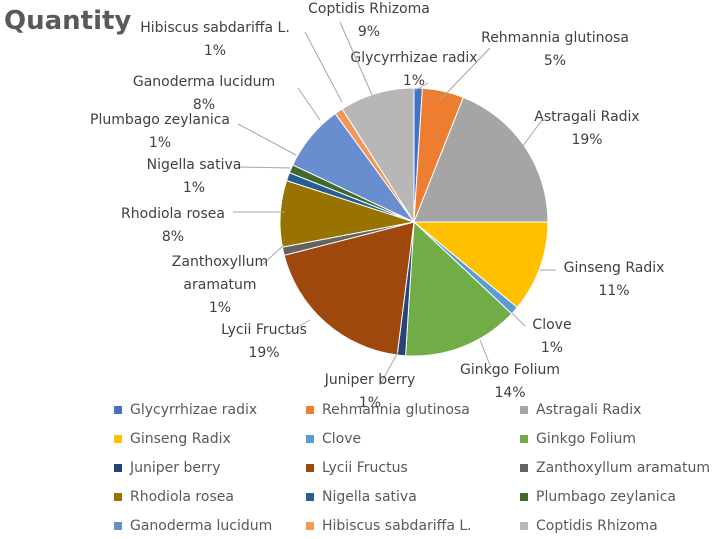 The image size is (714, 539). I want to click on data-label-name: aramatum, so click(219, 285).